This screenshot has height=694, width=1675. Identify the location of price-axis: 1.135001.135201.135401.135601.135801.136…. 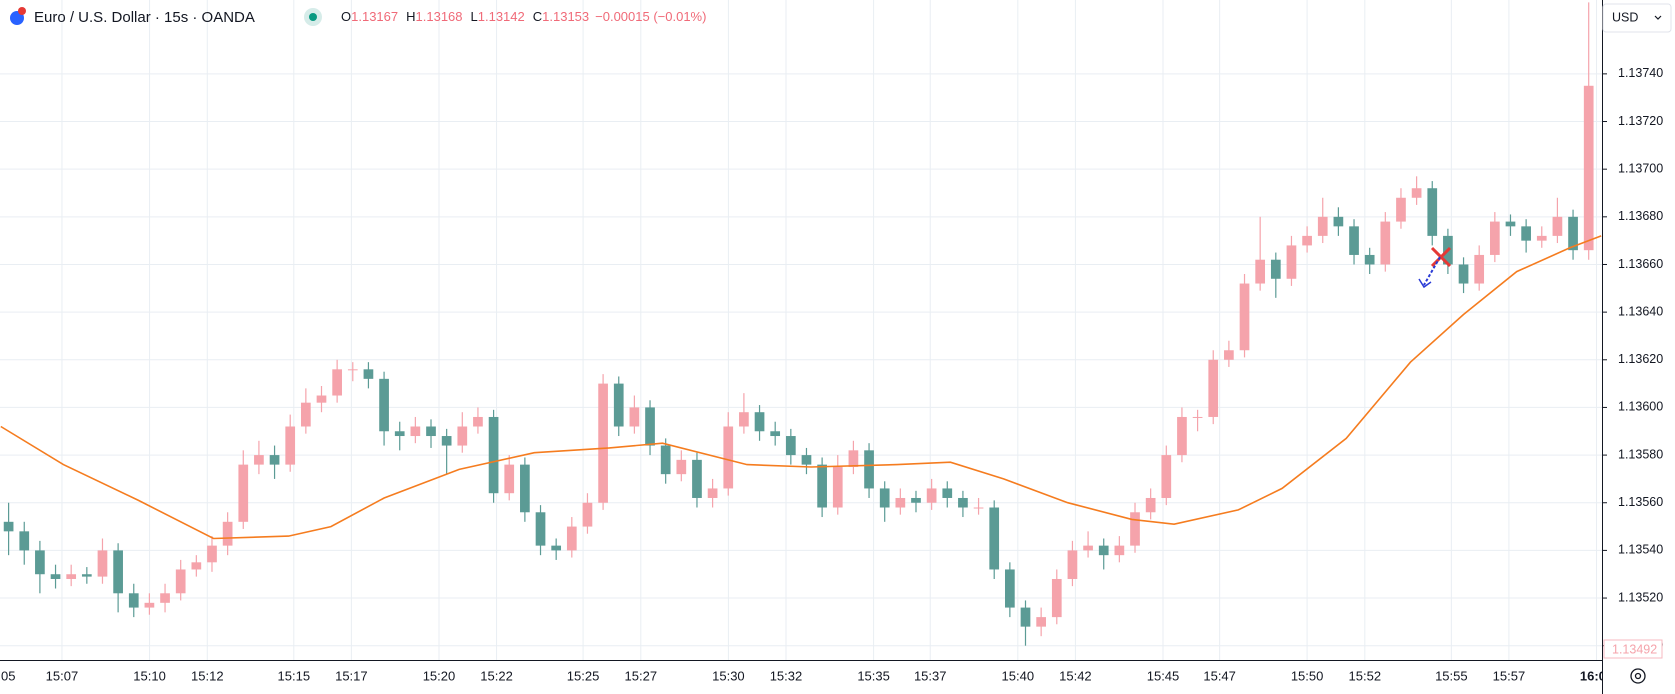
(1632, 359).